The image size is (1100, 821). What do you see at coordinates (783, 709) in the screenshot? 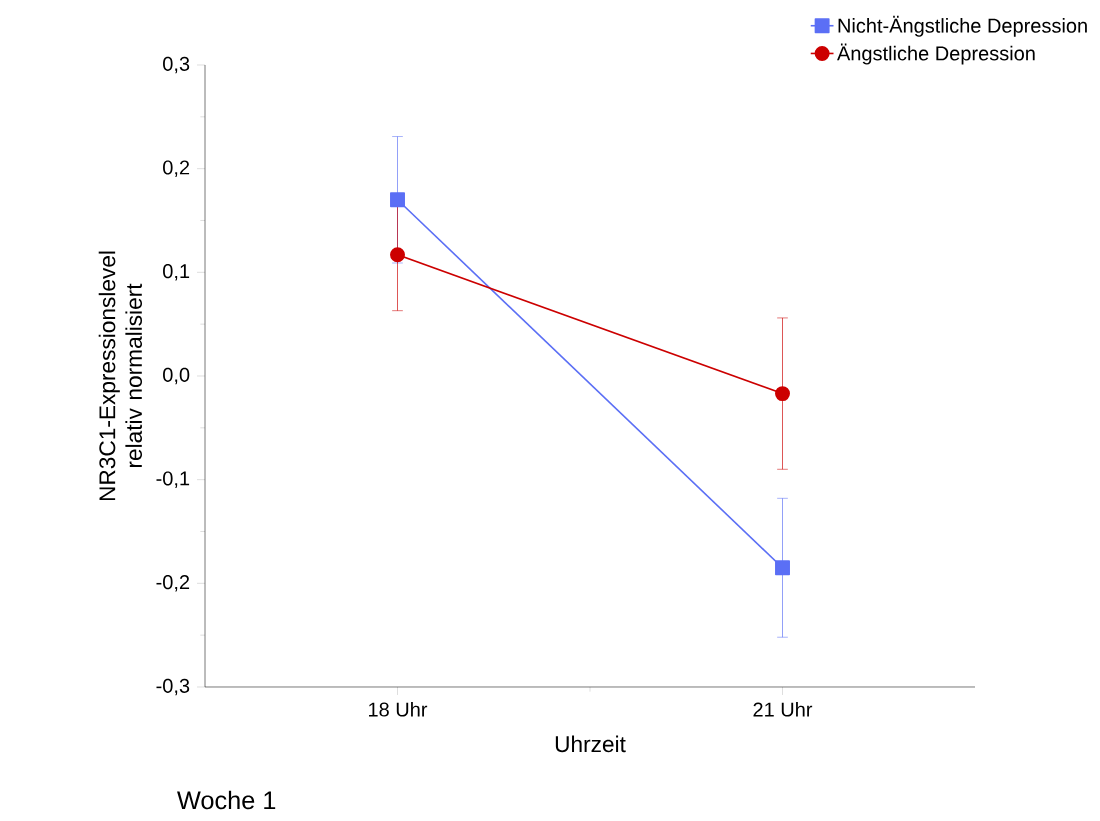
I see `x-tick-label: 21 Uhr` at bounding box center [783, 709].